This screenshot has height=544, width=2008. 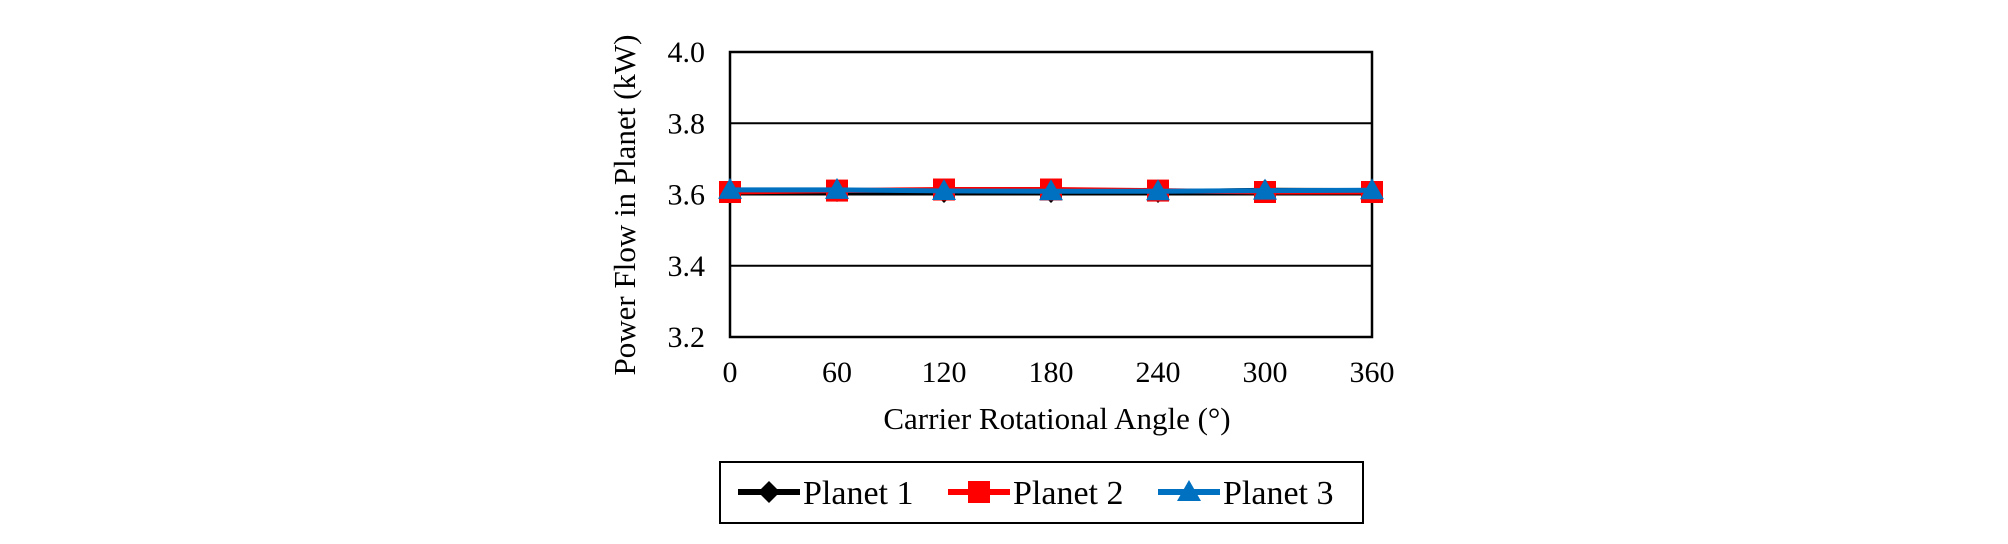 I want to click on legend-box, so click(x=1041, y=492).